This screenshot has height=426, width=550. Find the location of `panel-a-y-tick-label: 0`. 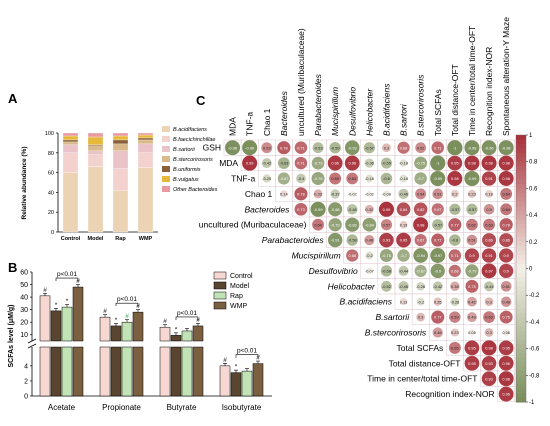

panel-a-y-tick-label: 0 is located at coordinates (52, 233).